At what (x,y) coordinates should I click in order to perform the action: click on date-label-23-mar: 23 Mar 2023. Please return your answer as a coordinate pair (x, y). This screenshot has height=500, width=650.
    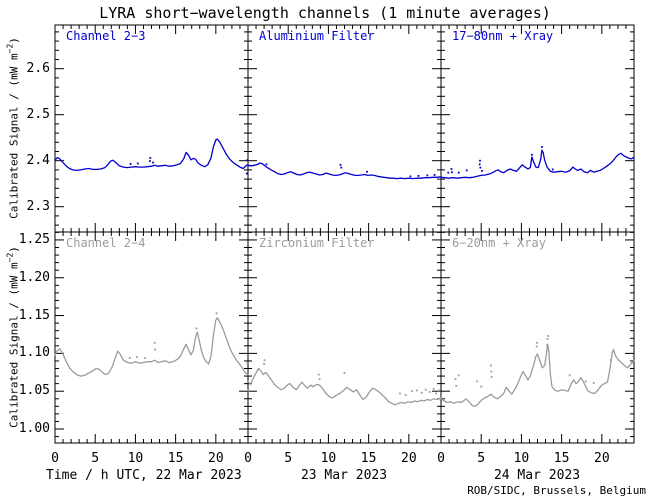
    Looking at the image, I should click on (344, 475).